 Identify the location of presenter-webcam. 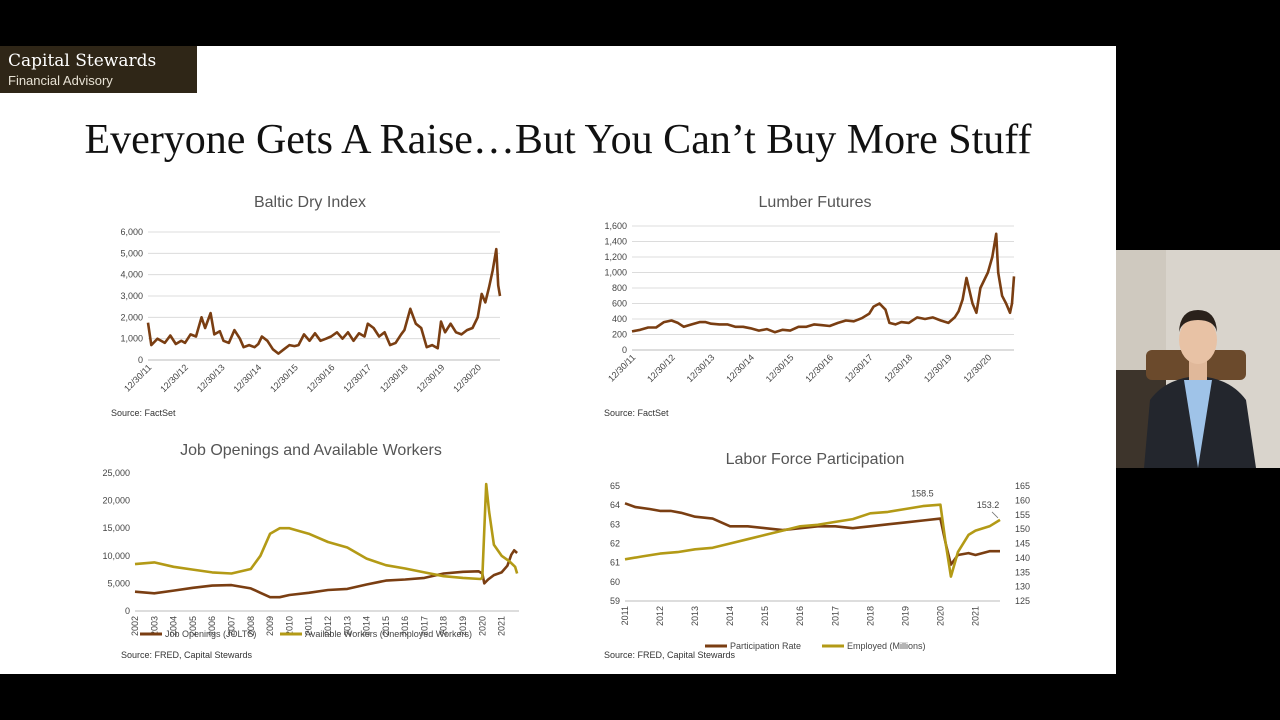
(1198, 359).